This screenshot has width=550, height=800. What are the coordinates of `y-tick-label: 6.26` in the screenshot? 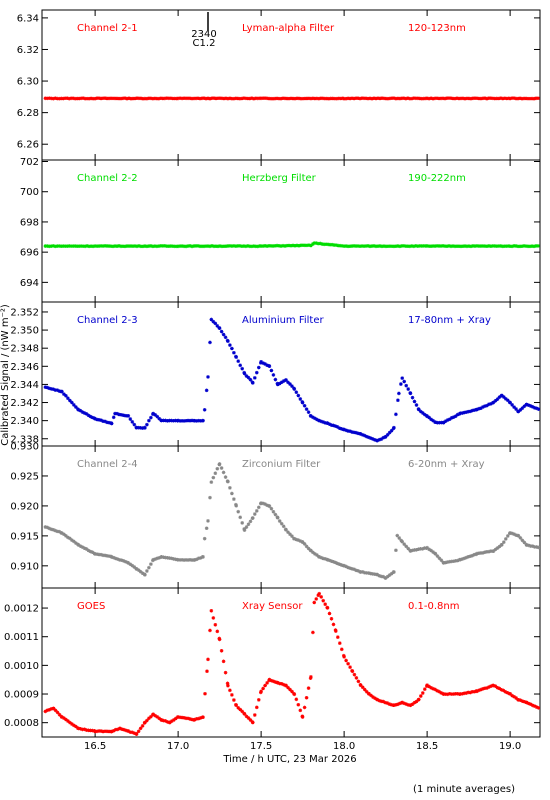 It's located at (28, 145).